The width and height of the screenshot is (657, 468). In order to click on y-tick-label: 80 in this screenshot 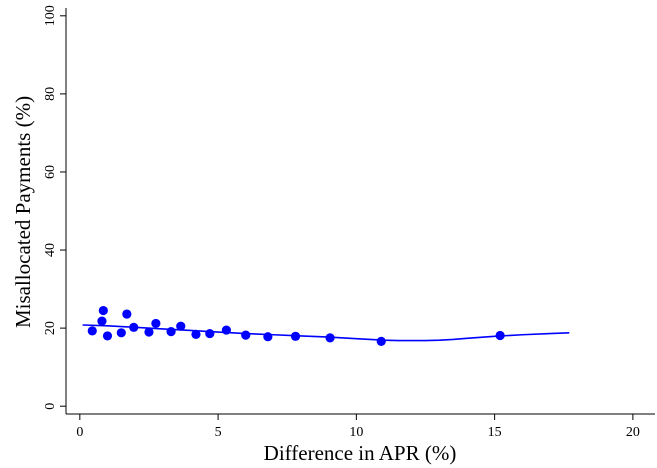, I will do `click(50, 94)`.